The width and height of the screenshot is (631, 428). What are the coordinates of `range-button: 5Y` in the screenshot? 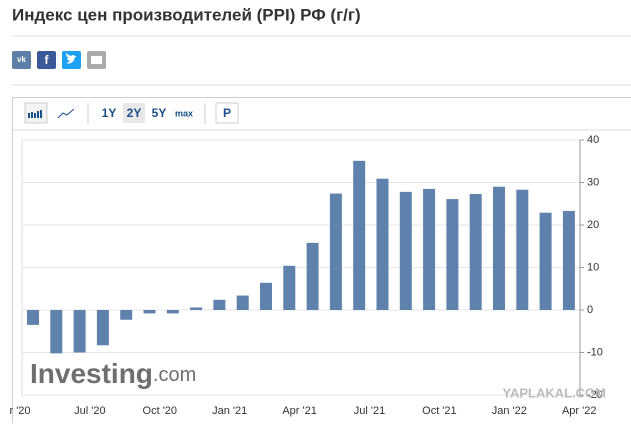 It's located at (159, 113).